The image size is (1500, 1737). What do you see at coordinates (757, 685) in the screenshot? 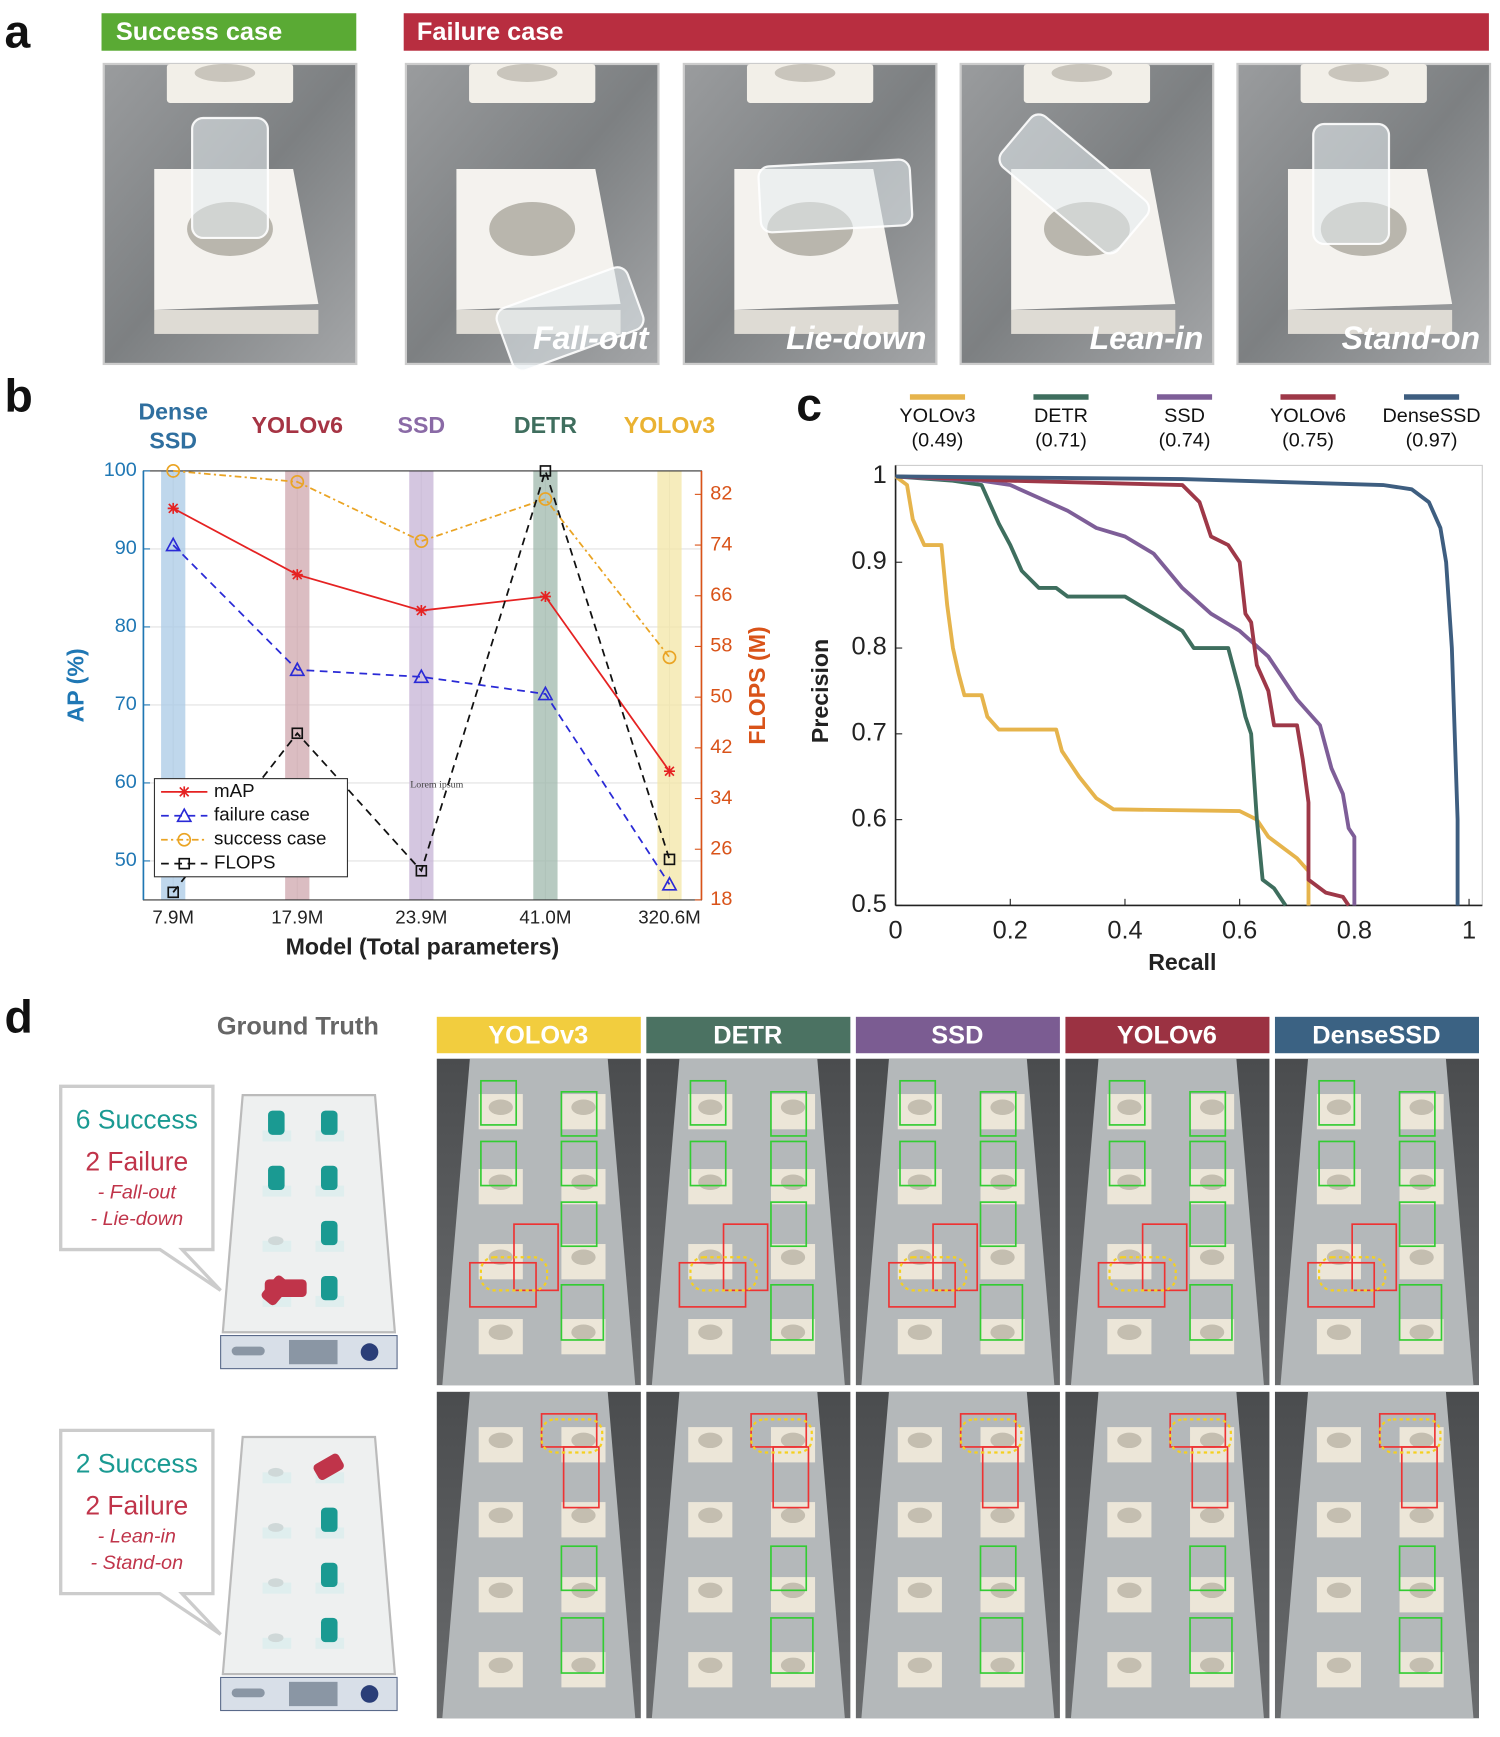
I see `y2-axis-label: FLOPS (M)` at bounding box center [757, 685].